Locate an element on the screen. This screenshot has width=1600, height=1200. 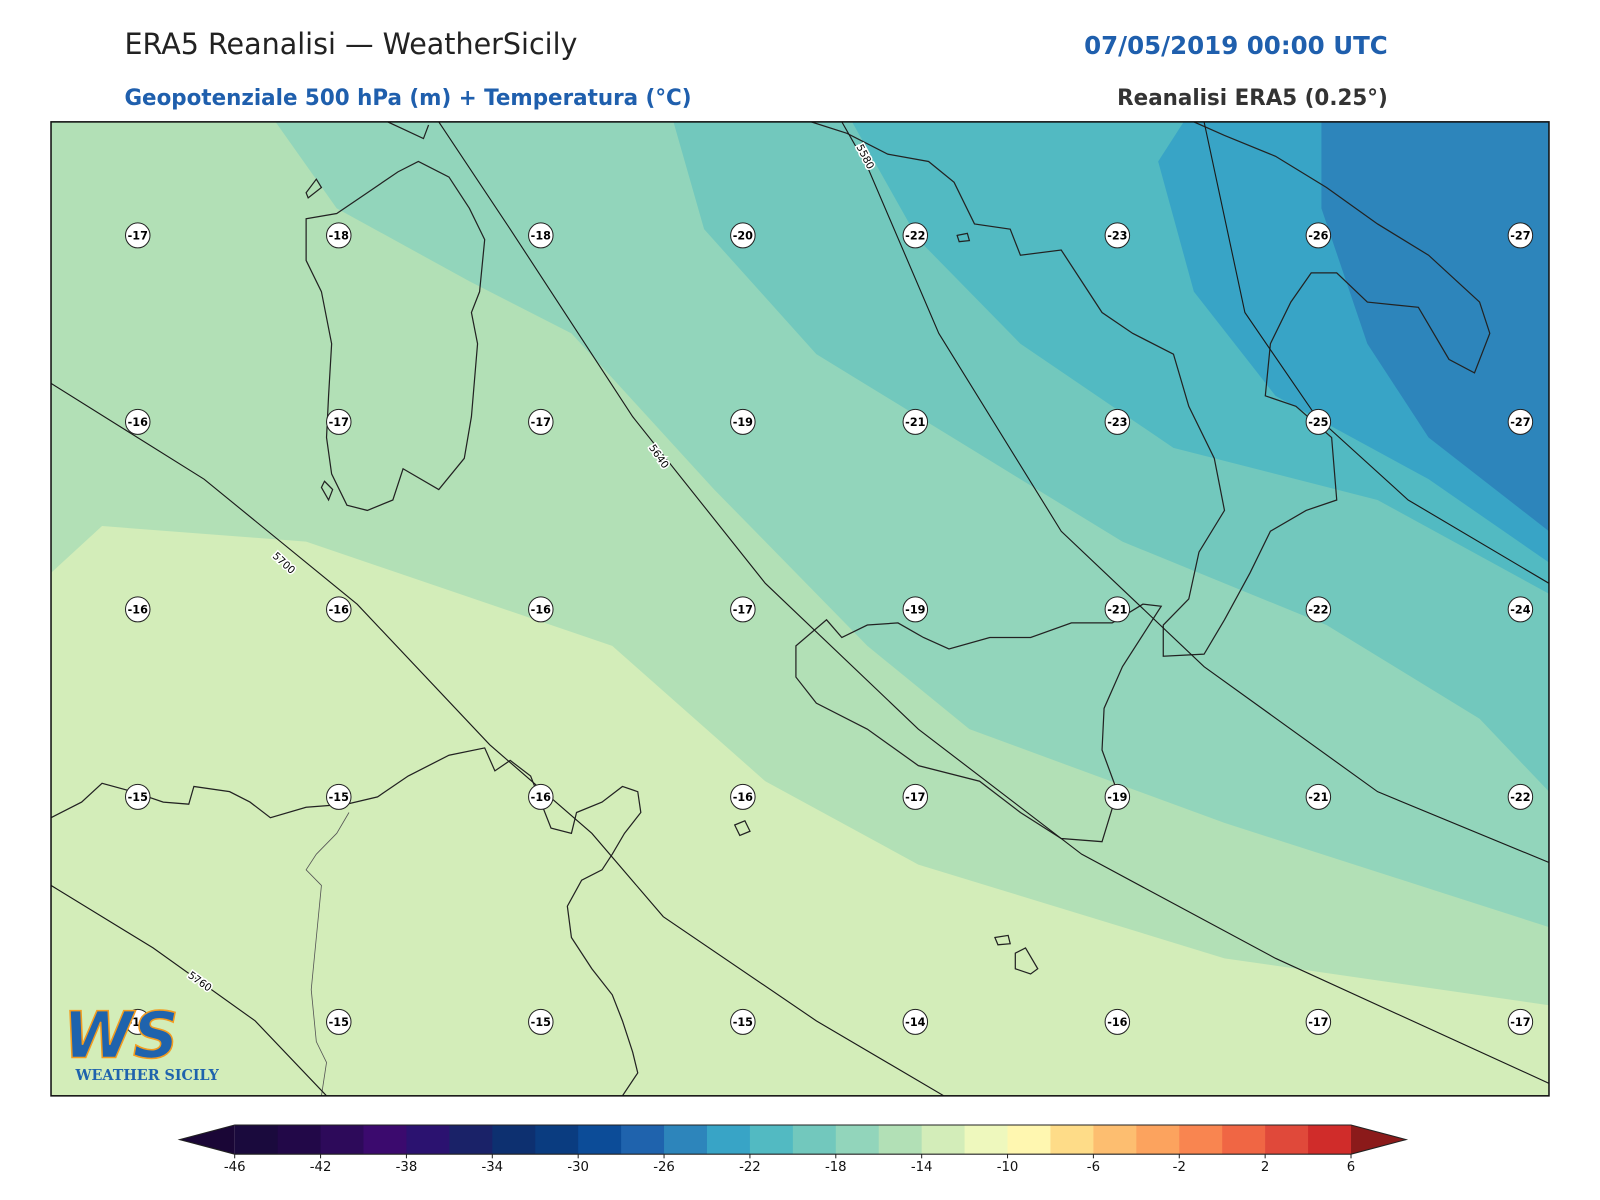
colorbar-tick-label: -18 is located at coordinates (836, 1167).